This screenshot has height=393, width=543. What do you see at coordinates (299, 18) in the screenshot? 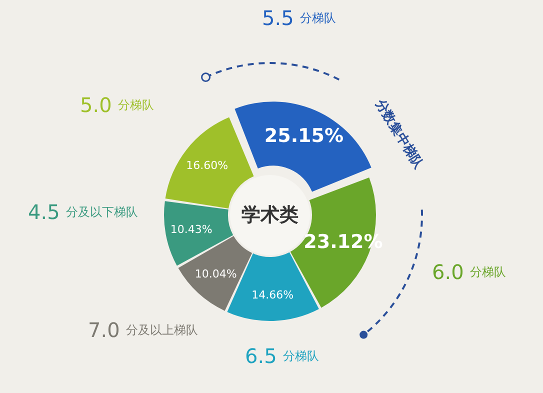
I see `slice-label: 5.5 分梯队` at bounding box center [299, 18].